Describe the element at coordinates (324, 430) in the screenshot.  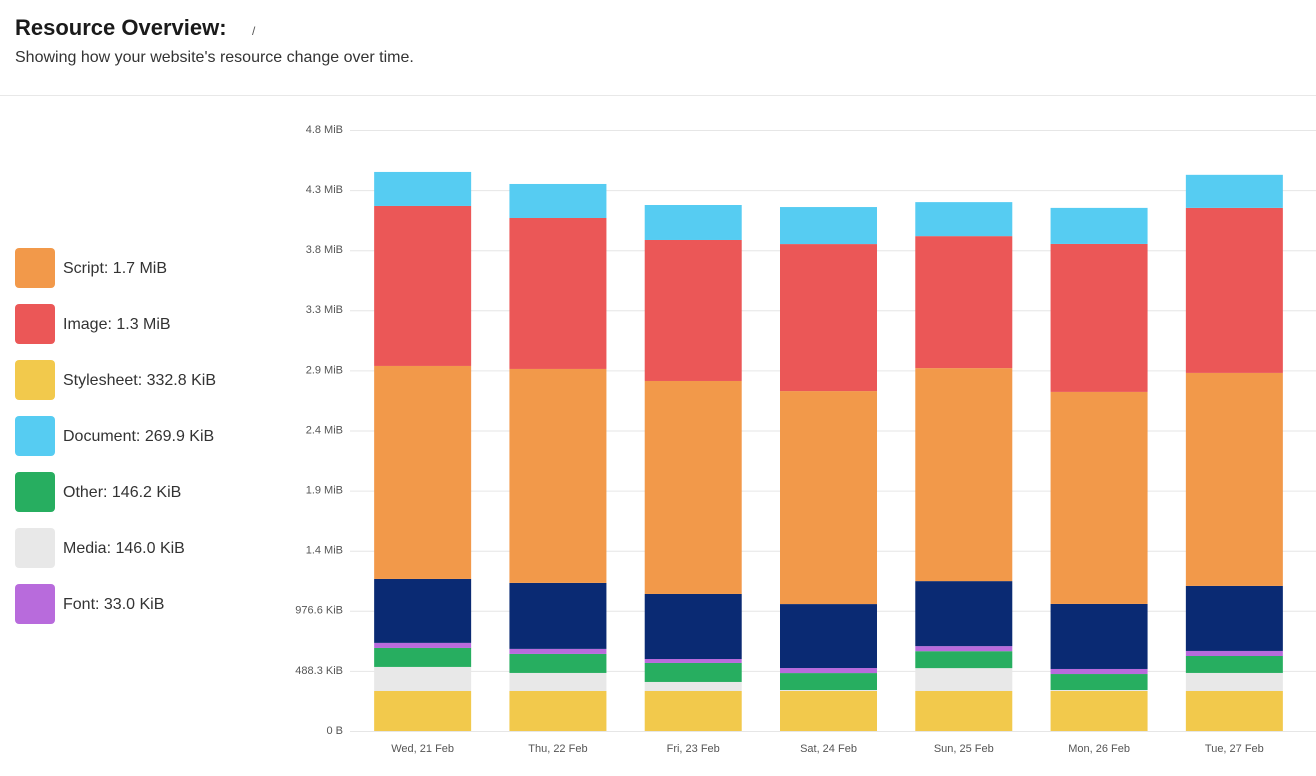
I see `y-tick-label: 2.4 MiB` at that location.